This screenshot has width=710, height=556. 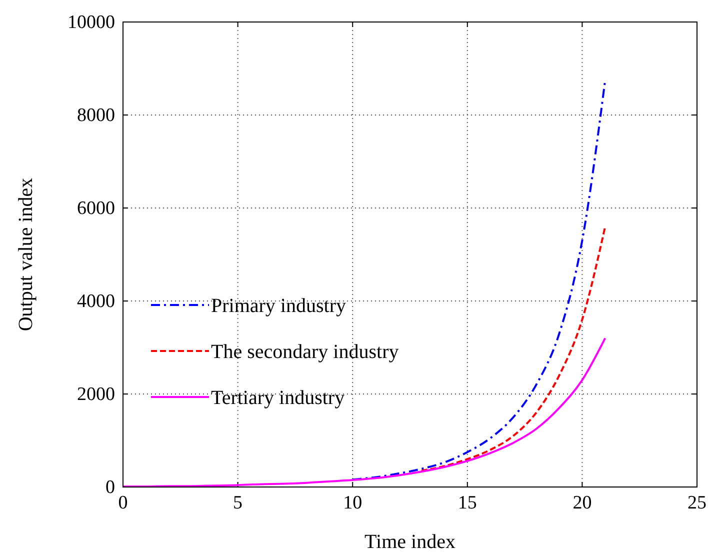 What do you see at coordinates (697, 503) in the screenshot?
I see `x-tick-label: 25` at bounding box center [697, 503].